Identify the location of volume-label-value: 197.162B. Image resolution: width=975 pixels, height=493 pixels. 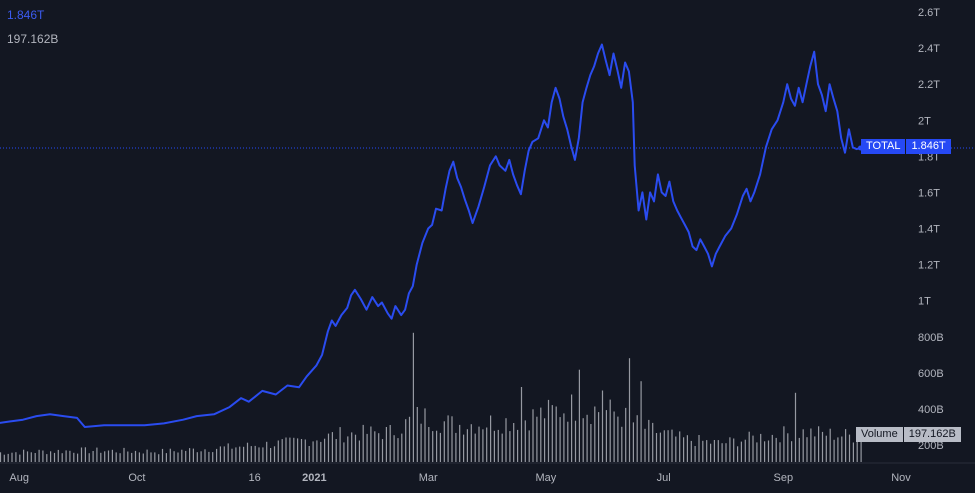
(932, 434).